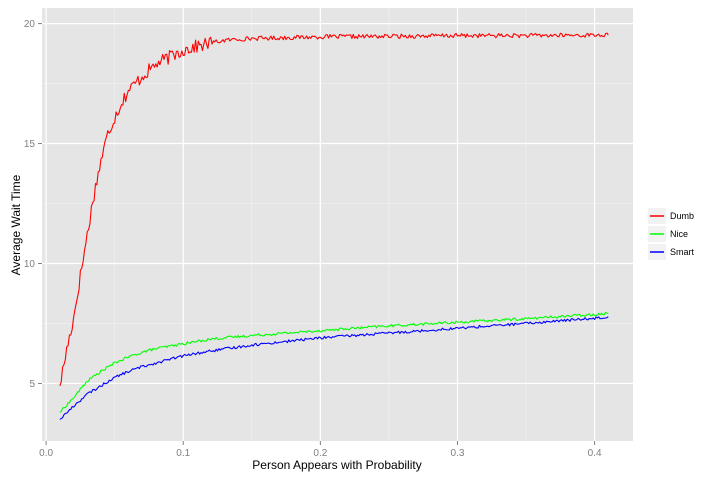 The height and width of the screenshot is (480, 720). What do you see at coordinates (336, 465) in the screenshot?
I see `x-axis-title: Person Appears with Probability` at bounding box center [336, 465].